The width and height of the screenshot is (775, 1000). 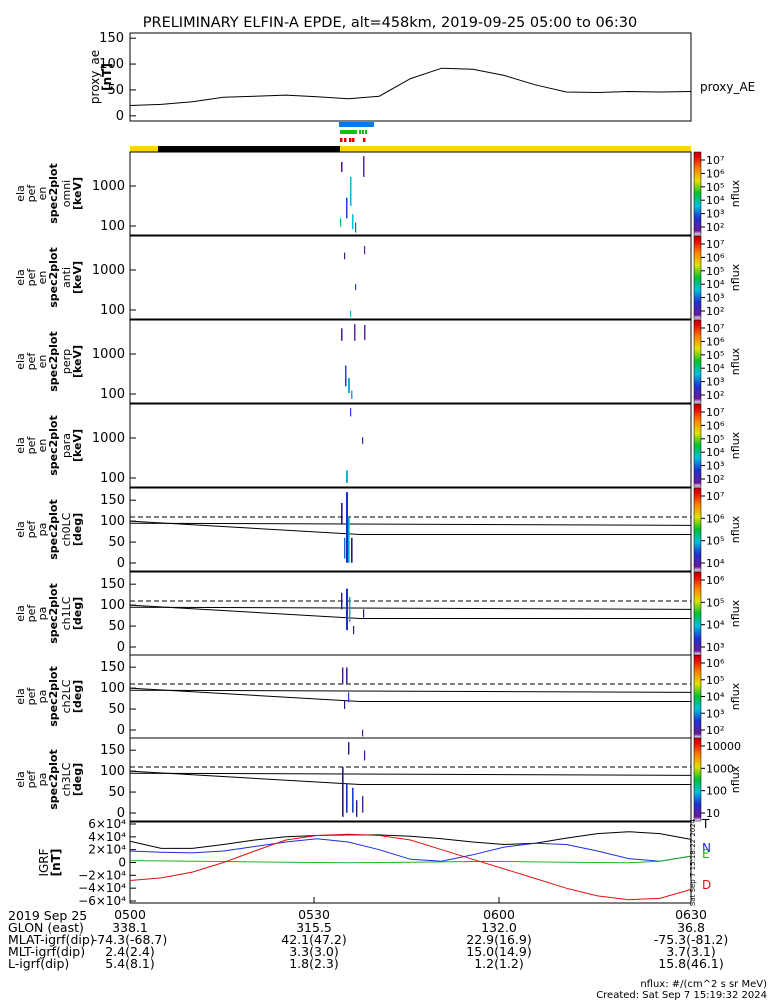 What do you see at coordinates (716, 791) in the screenshot?
I see `colorbar-tick-label: 100` at bounding box center [716, 791].